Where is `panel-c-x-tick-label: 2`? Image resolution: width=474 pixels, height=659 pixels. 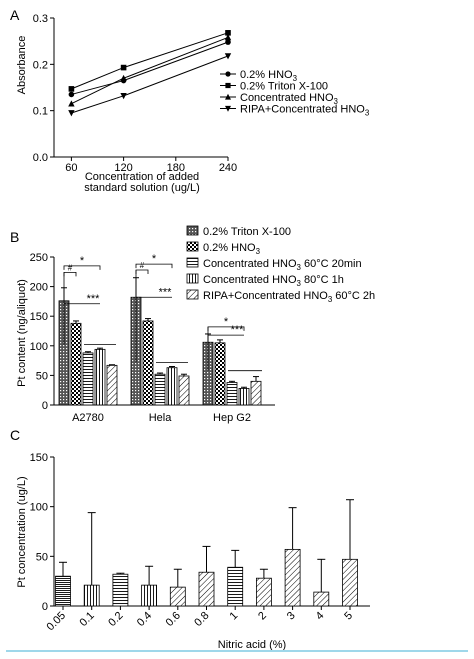
panel-c-x-tick-label: 2 is located at coordinates (262, 616).